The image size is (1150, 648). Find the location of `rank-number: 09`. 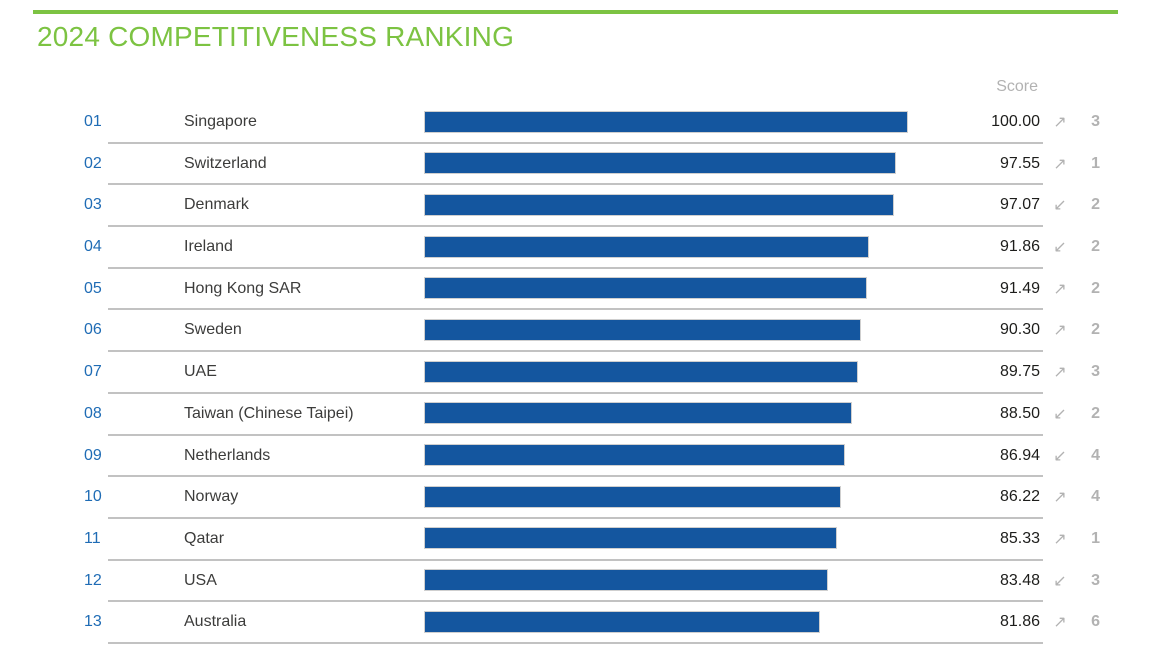

rank-number: 09 is located at coordinates (93, 455).